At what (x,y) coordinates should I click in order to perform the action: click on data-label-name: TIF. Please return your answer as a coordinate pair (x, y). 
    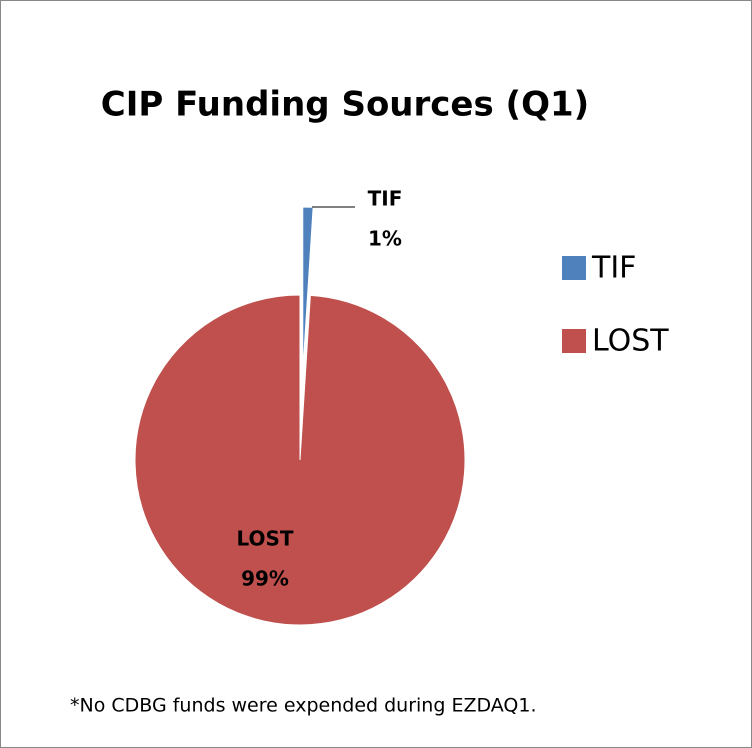
    Looking at the image, I should click on (385, 199).